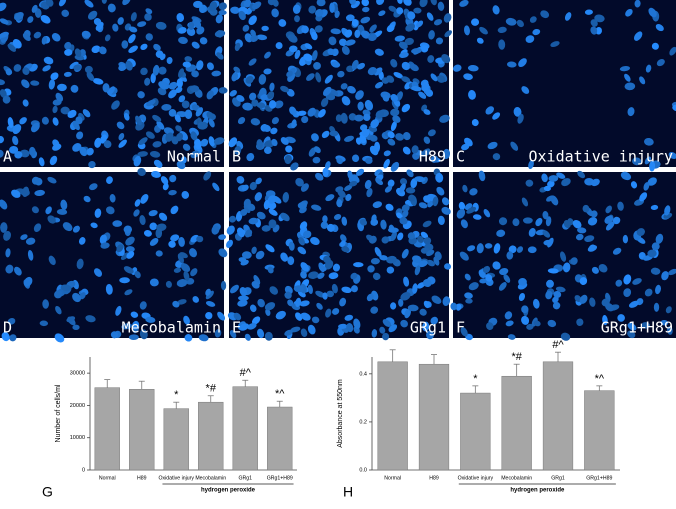 The width and height of the screenshot is (676, 509). Describe the element at coordinates (246, 373) in the screenshot. I see `significance-mark: #^` at that location.